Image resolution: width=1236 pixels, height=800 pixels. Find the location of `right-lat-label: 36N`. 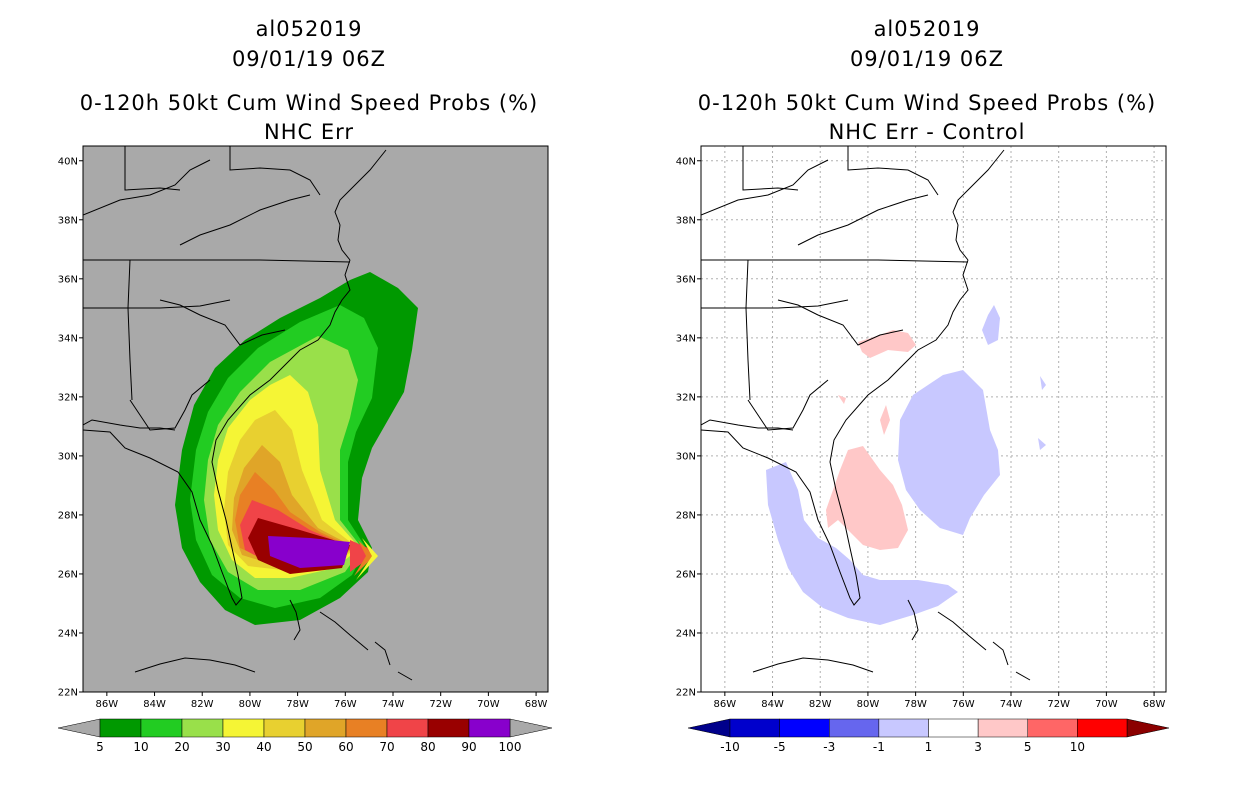

right-lat-label: 36N is located at coordinates (686, 279).